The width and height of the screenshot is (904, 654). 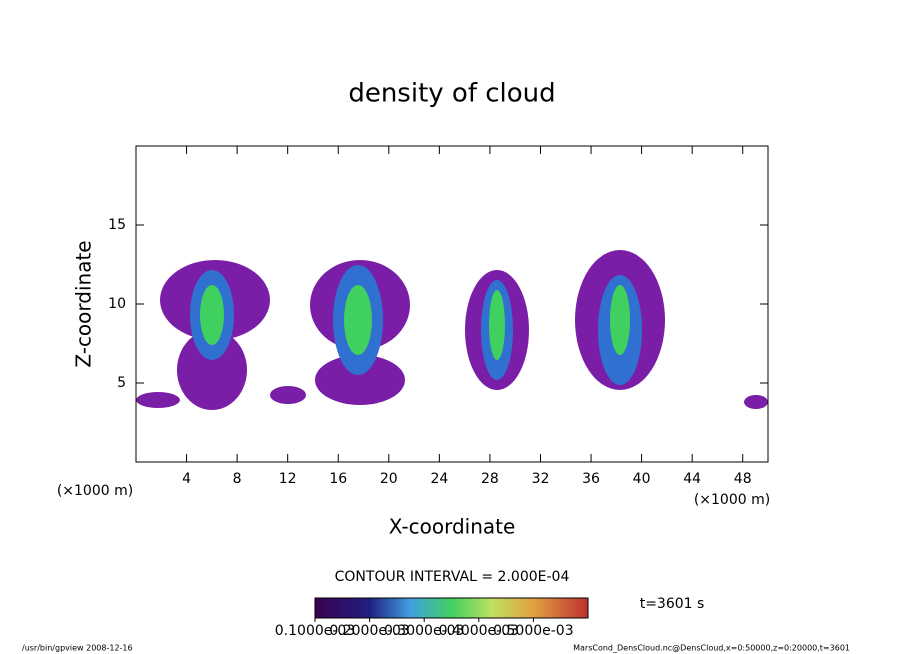 What do you see at coordinates (117, 225) in the screenshot?
I see `y-tick-label: 15` at bounding box center [117, 225].